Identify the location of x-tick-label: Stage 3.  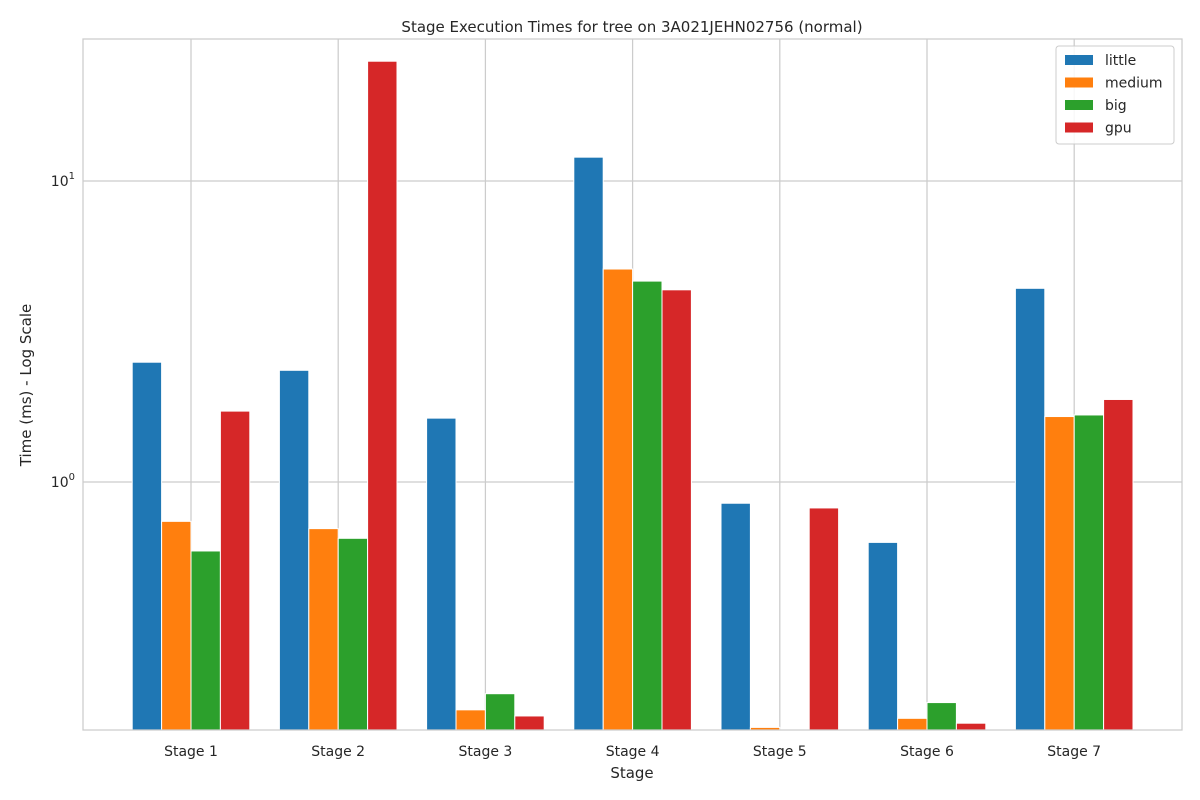
(485, 752).